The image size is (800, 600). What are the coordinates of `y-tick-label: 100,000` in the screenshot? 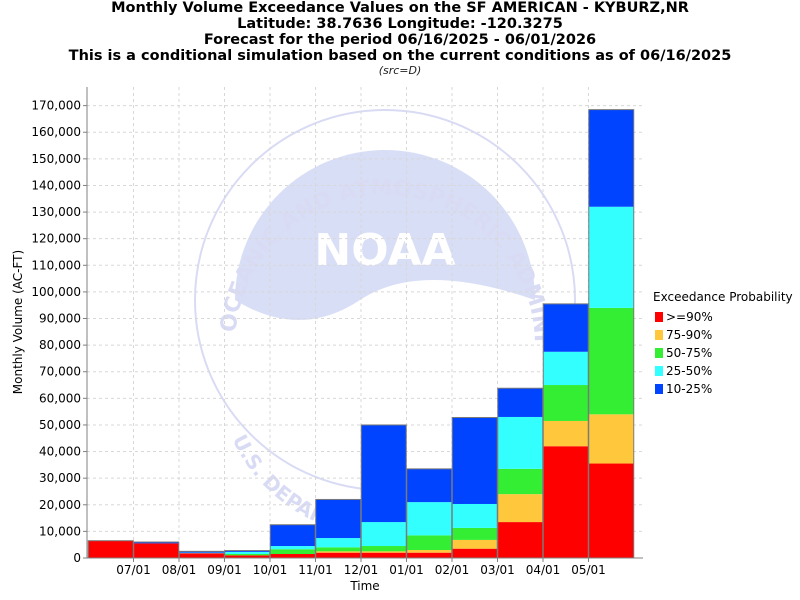 It's located at (56, 292).